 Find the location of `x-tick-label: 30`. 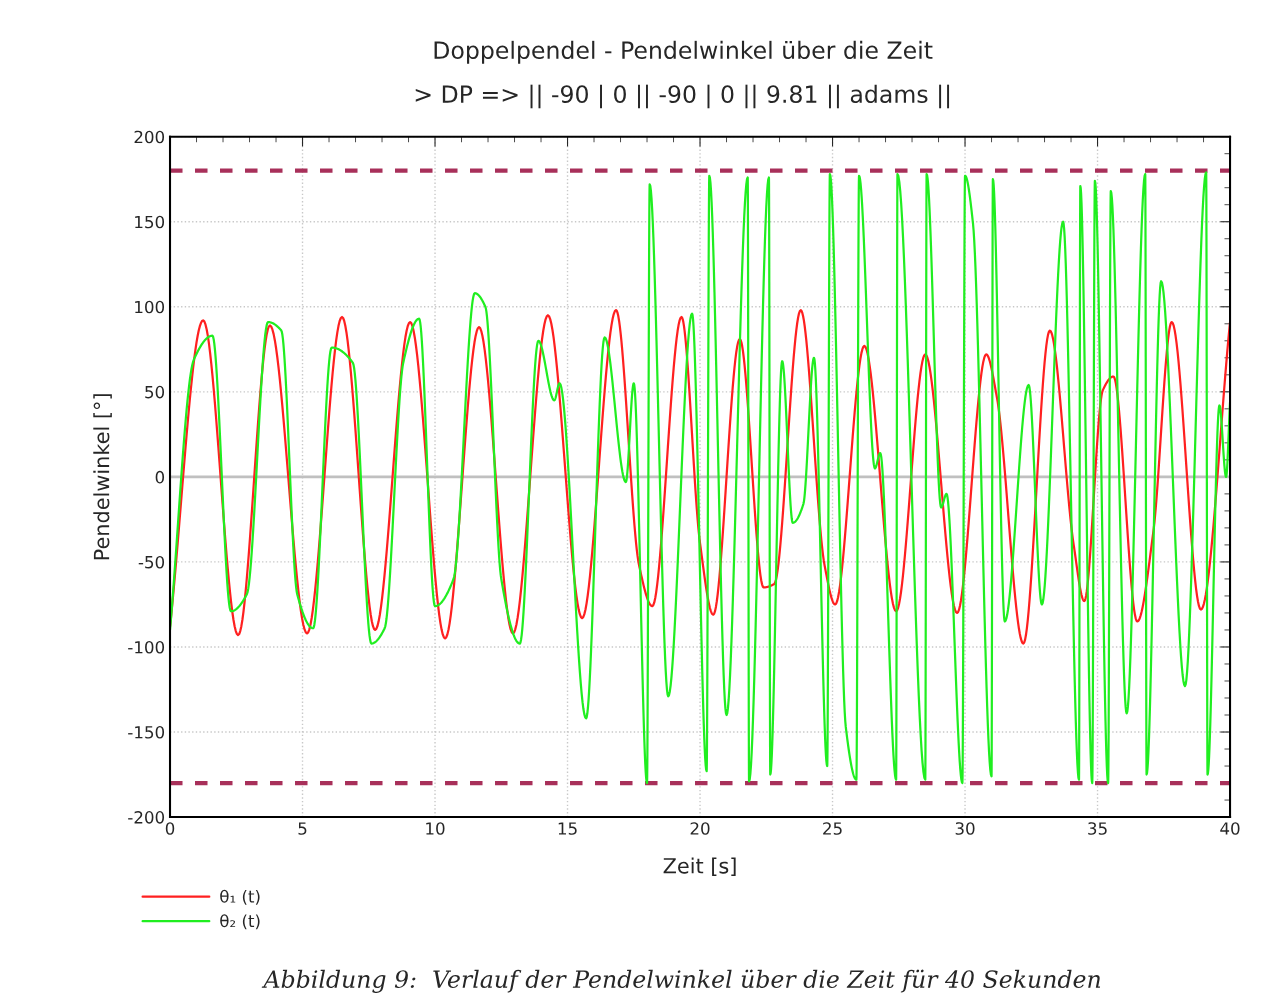

x-tick-label: 30 is located at coordinates (965, 828).